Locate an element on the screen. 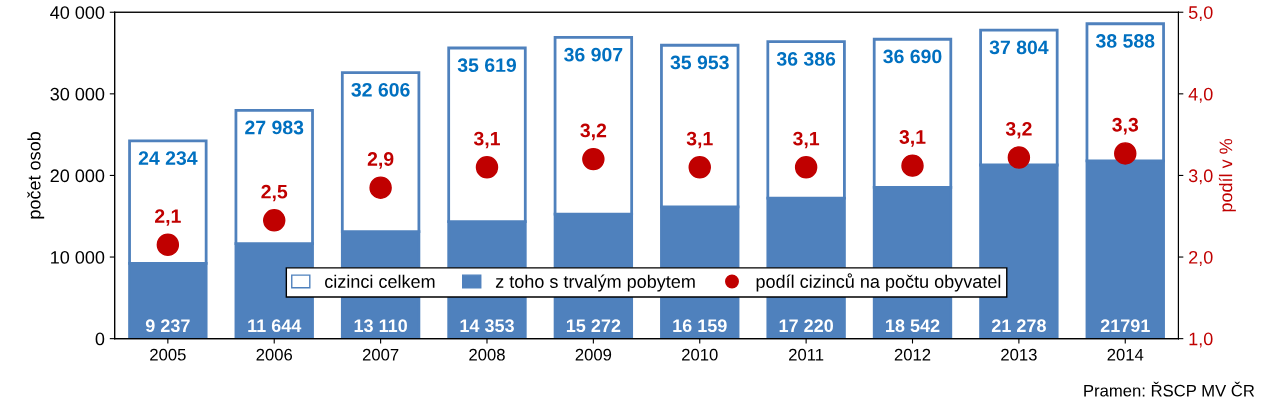  total-label: 36 907 is located at coordinates (593, 54).